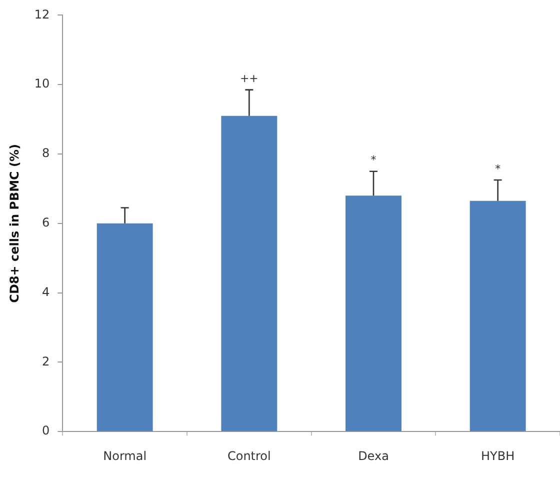 This screenshot has width=560, height=486. I want to click on annotation: ++, so click(249, 79).